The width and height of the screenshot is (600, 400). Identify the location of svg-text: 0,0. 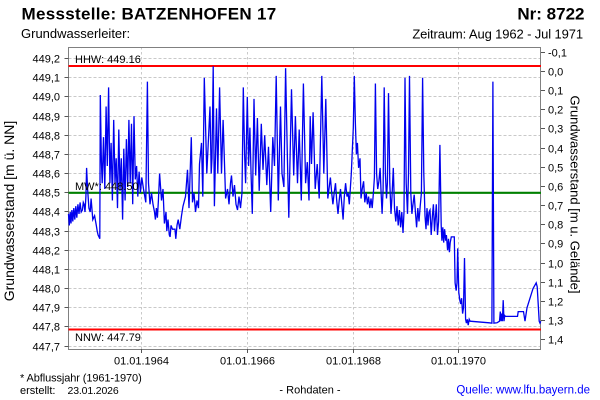
(555, 72).